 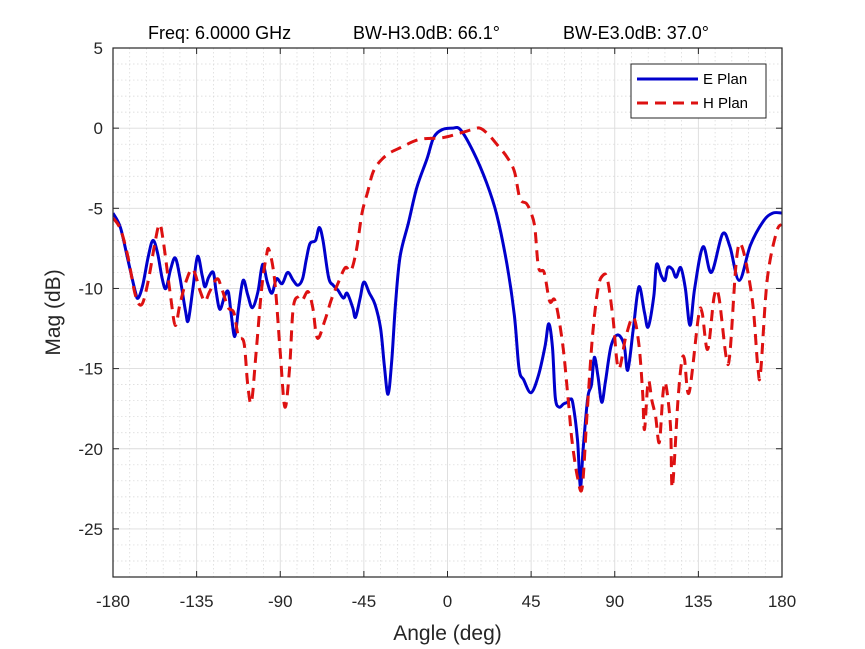 What do you see at coordinates (531, 601) in the screenshot?
I see `x-tick-label: 45` at bounding box center [531, 601].